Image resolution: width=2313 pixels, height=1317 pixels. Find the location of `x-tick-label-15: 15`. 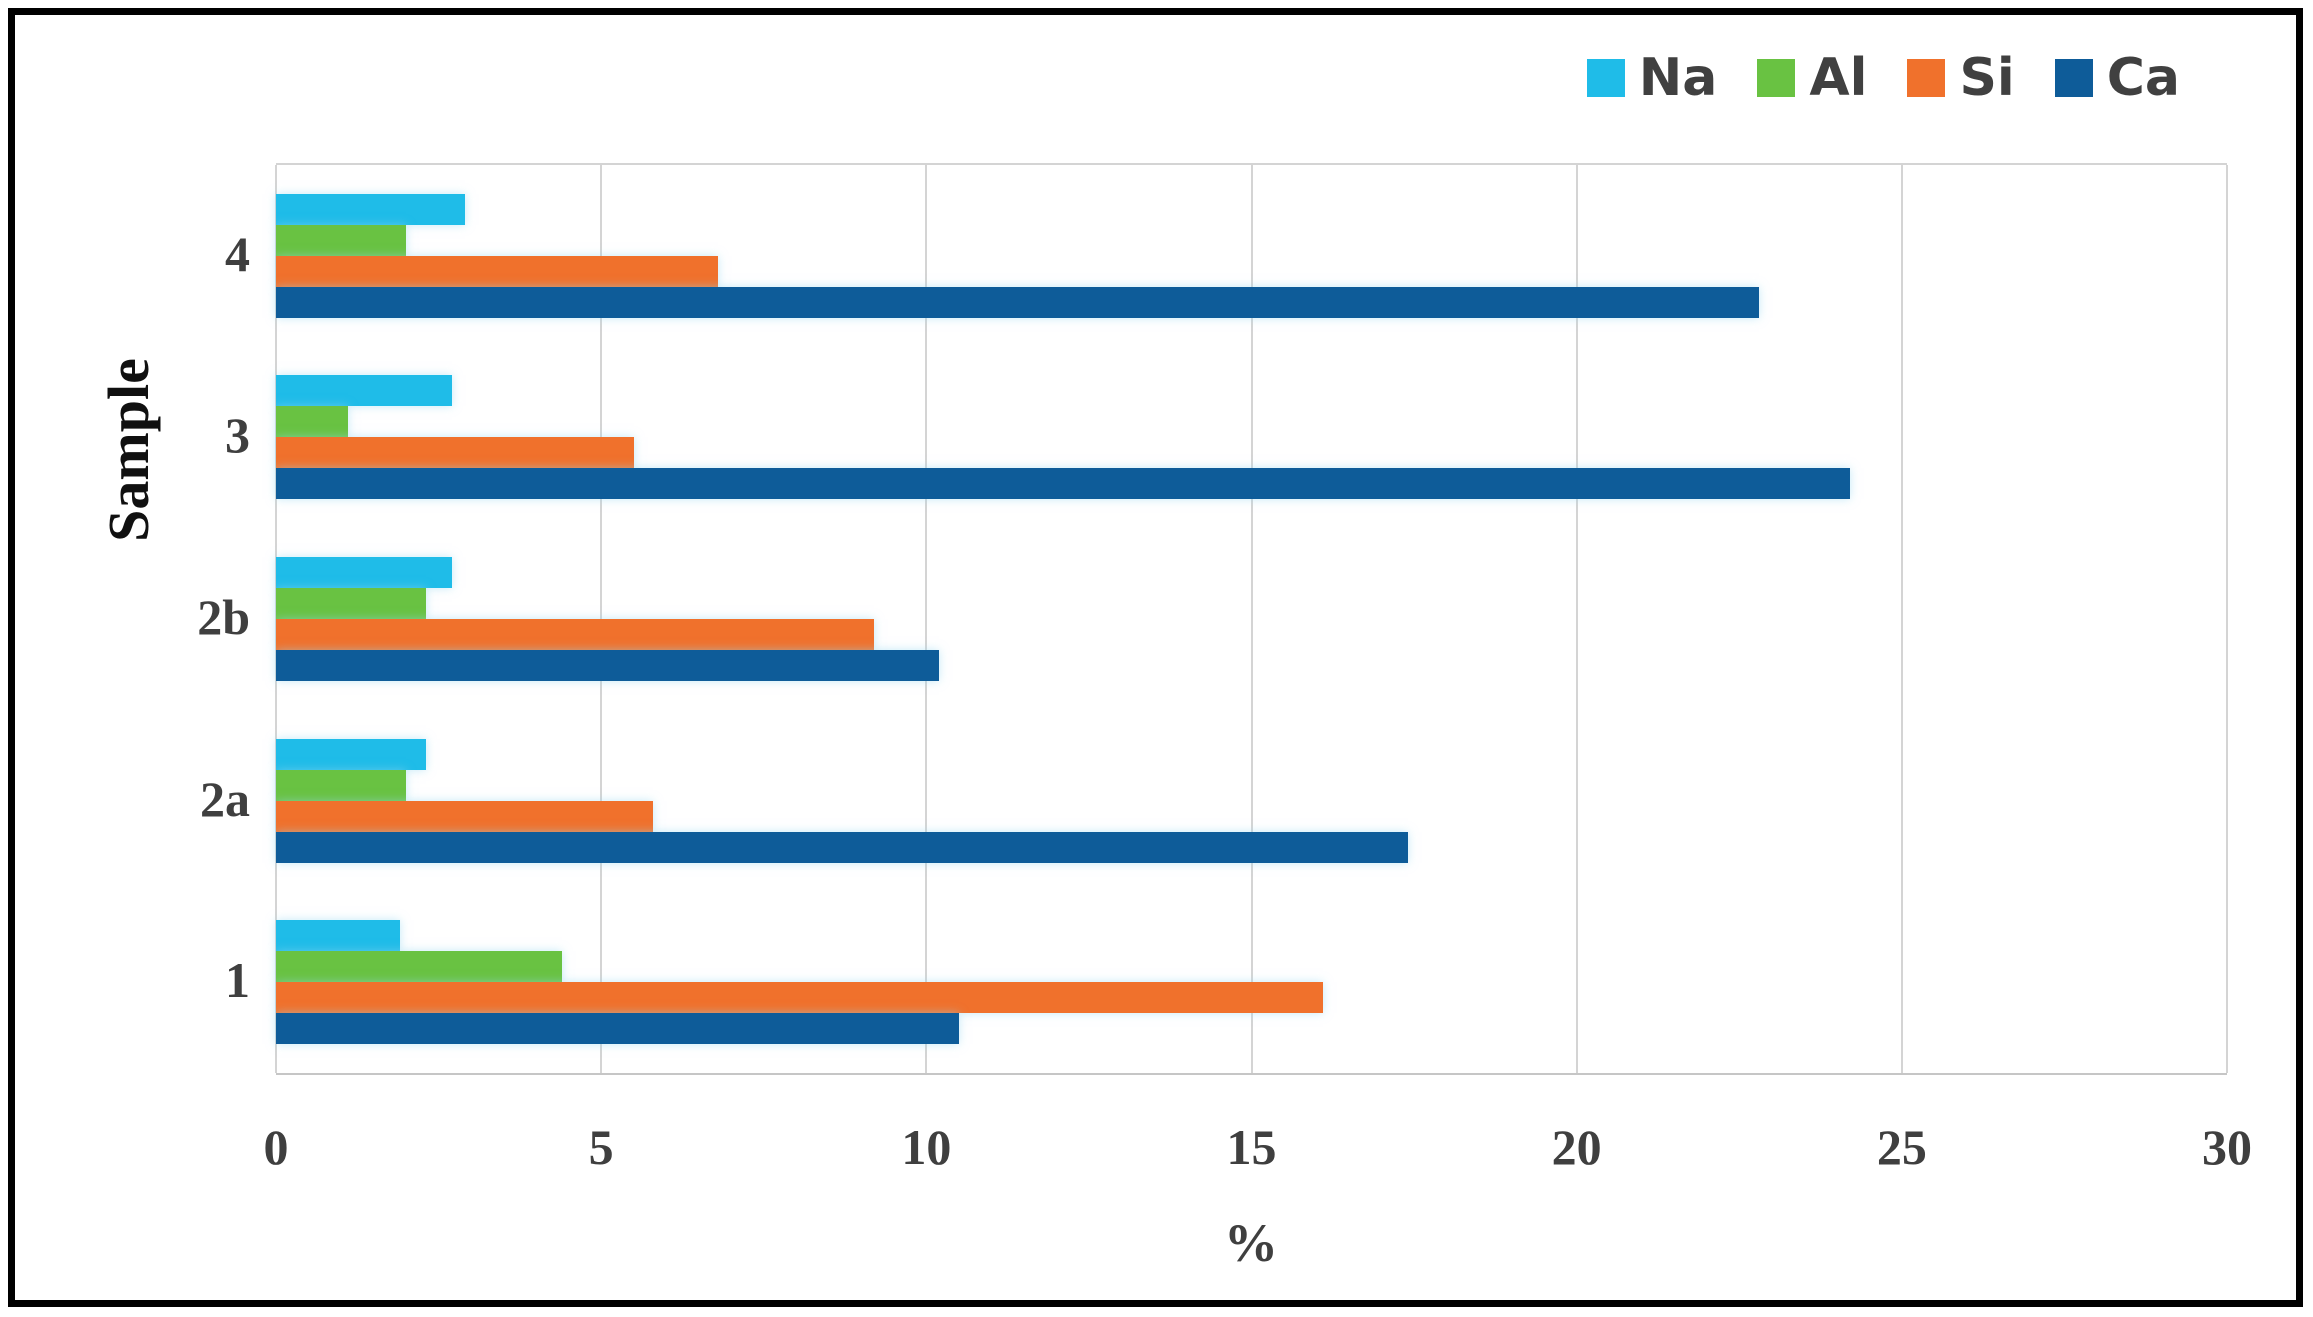

x-tick-label-15: 15 is located at coordinates (1251, 1147).